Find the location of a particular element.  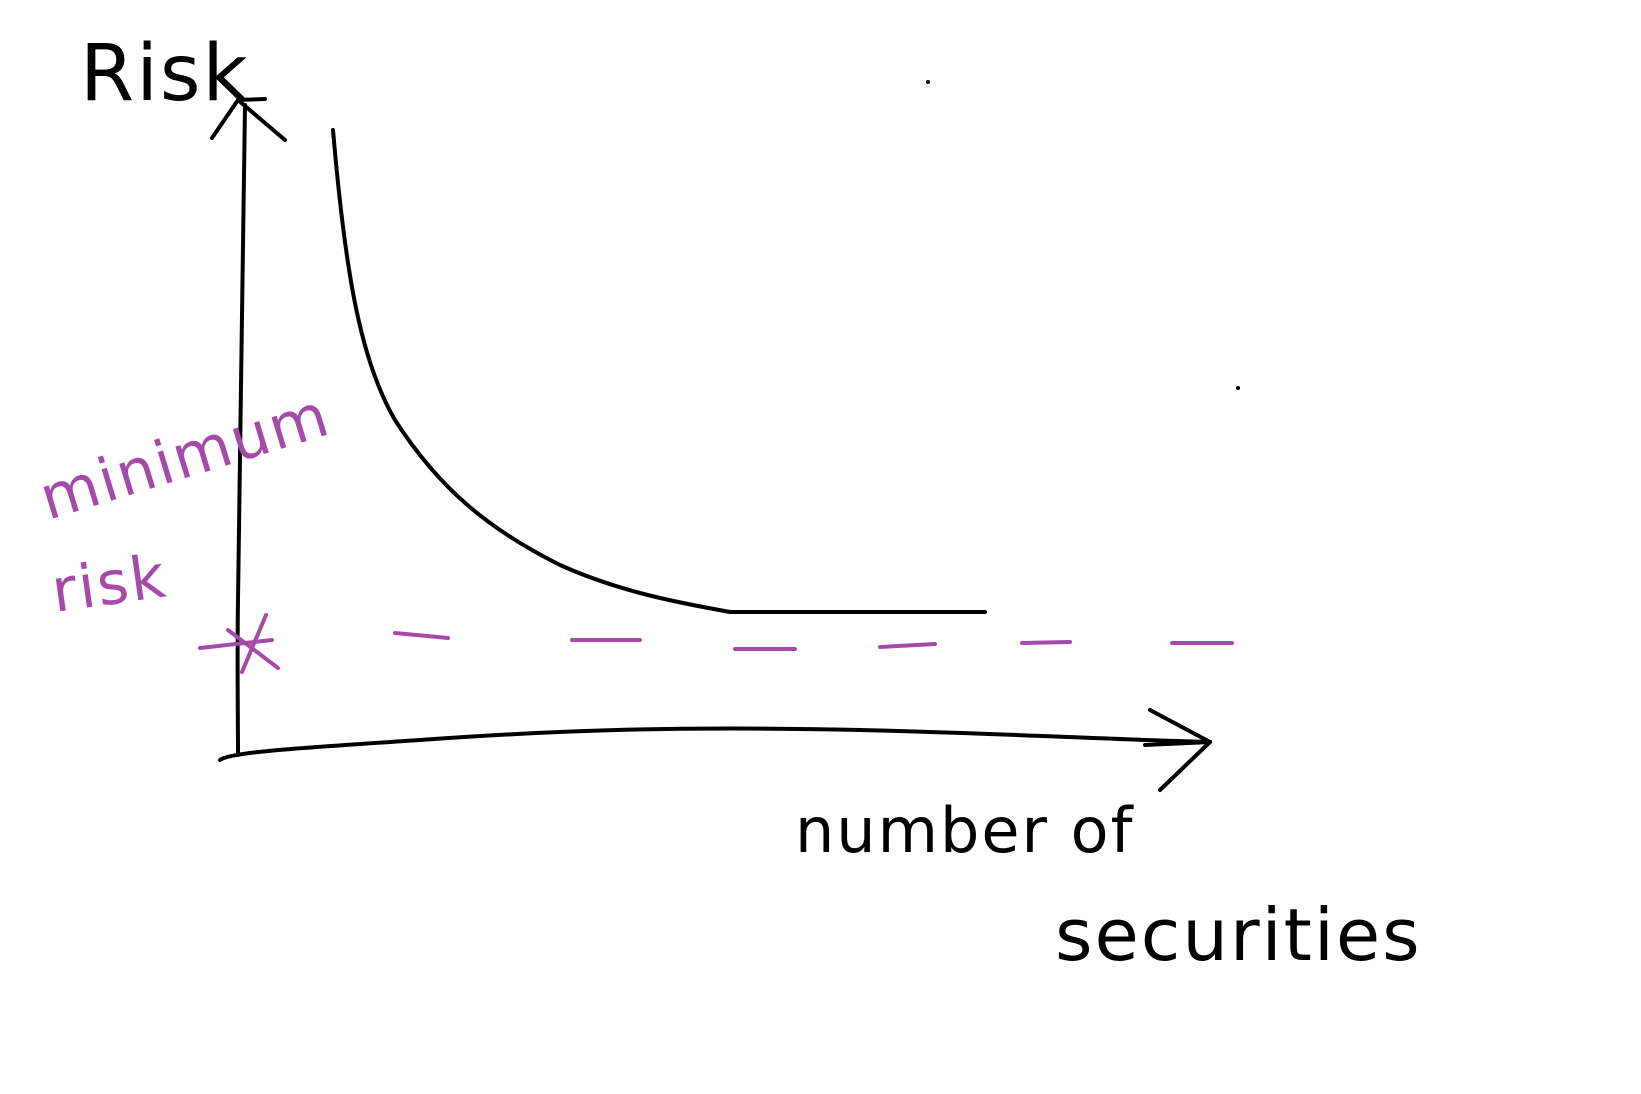

minimum-risk-marker is located at coordinates (239, 643).